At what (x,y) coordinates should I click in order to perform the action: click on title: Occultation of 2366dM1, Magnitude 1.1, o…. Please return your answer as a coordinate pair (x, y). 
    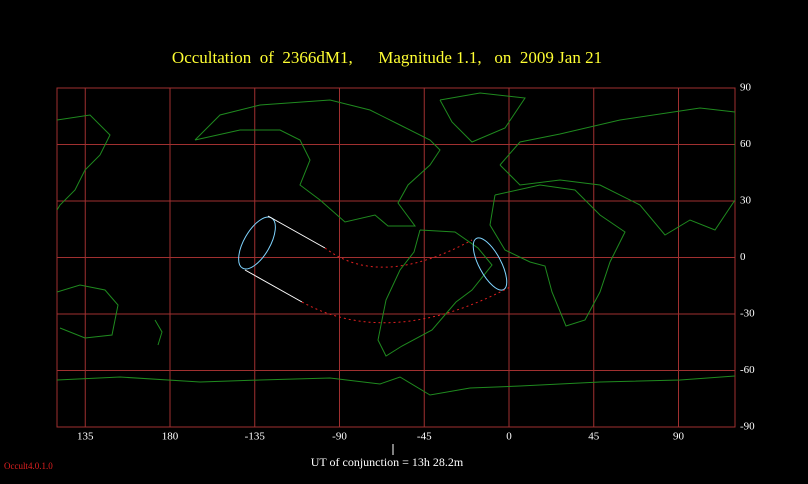
    Looking at the image, I should click on (387, 57).